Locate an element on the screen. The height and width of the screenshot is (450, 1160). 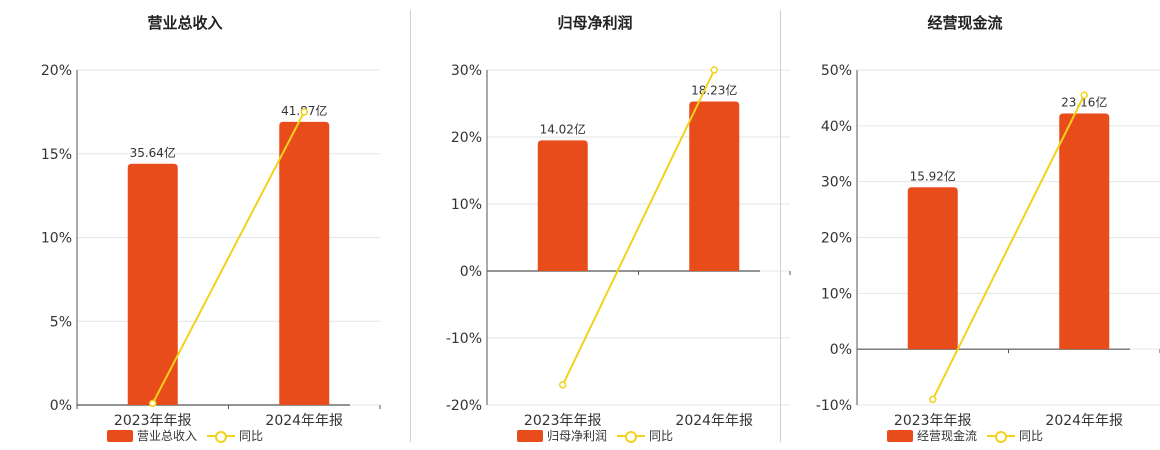
bar-value-label: 14.02亿 is located at coordinates (563, 128).